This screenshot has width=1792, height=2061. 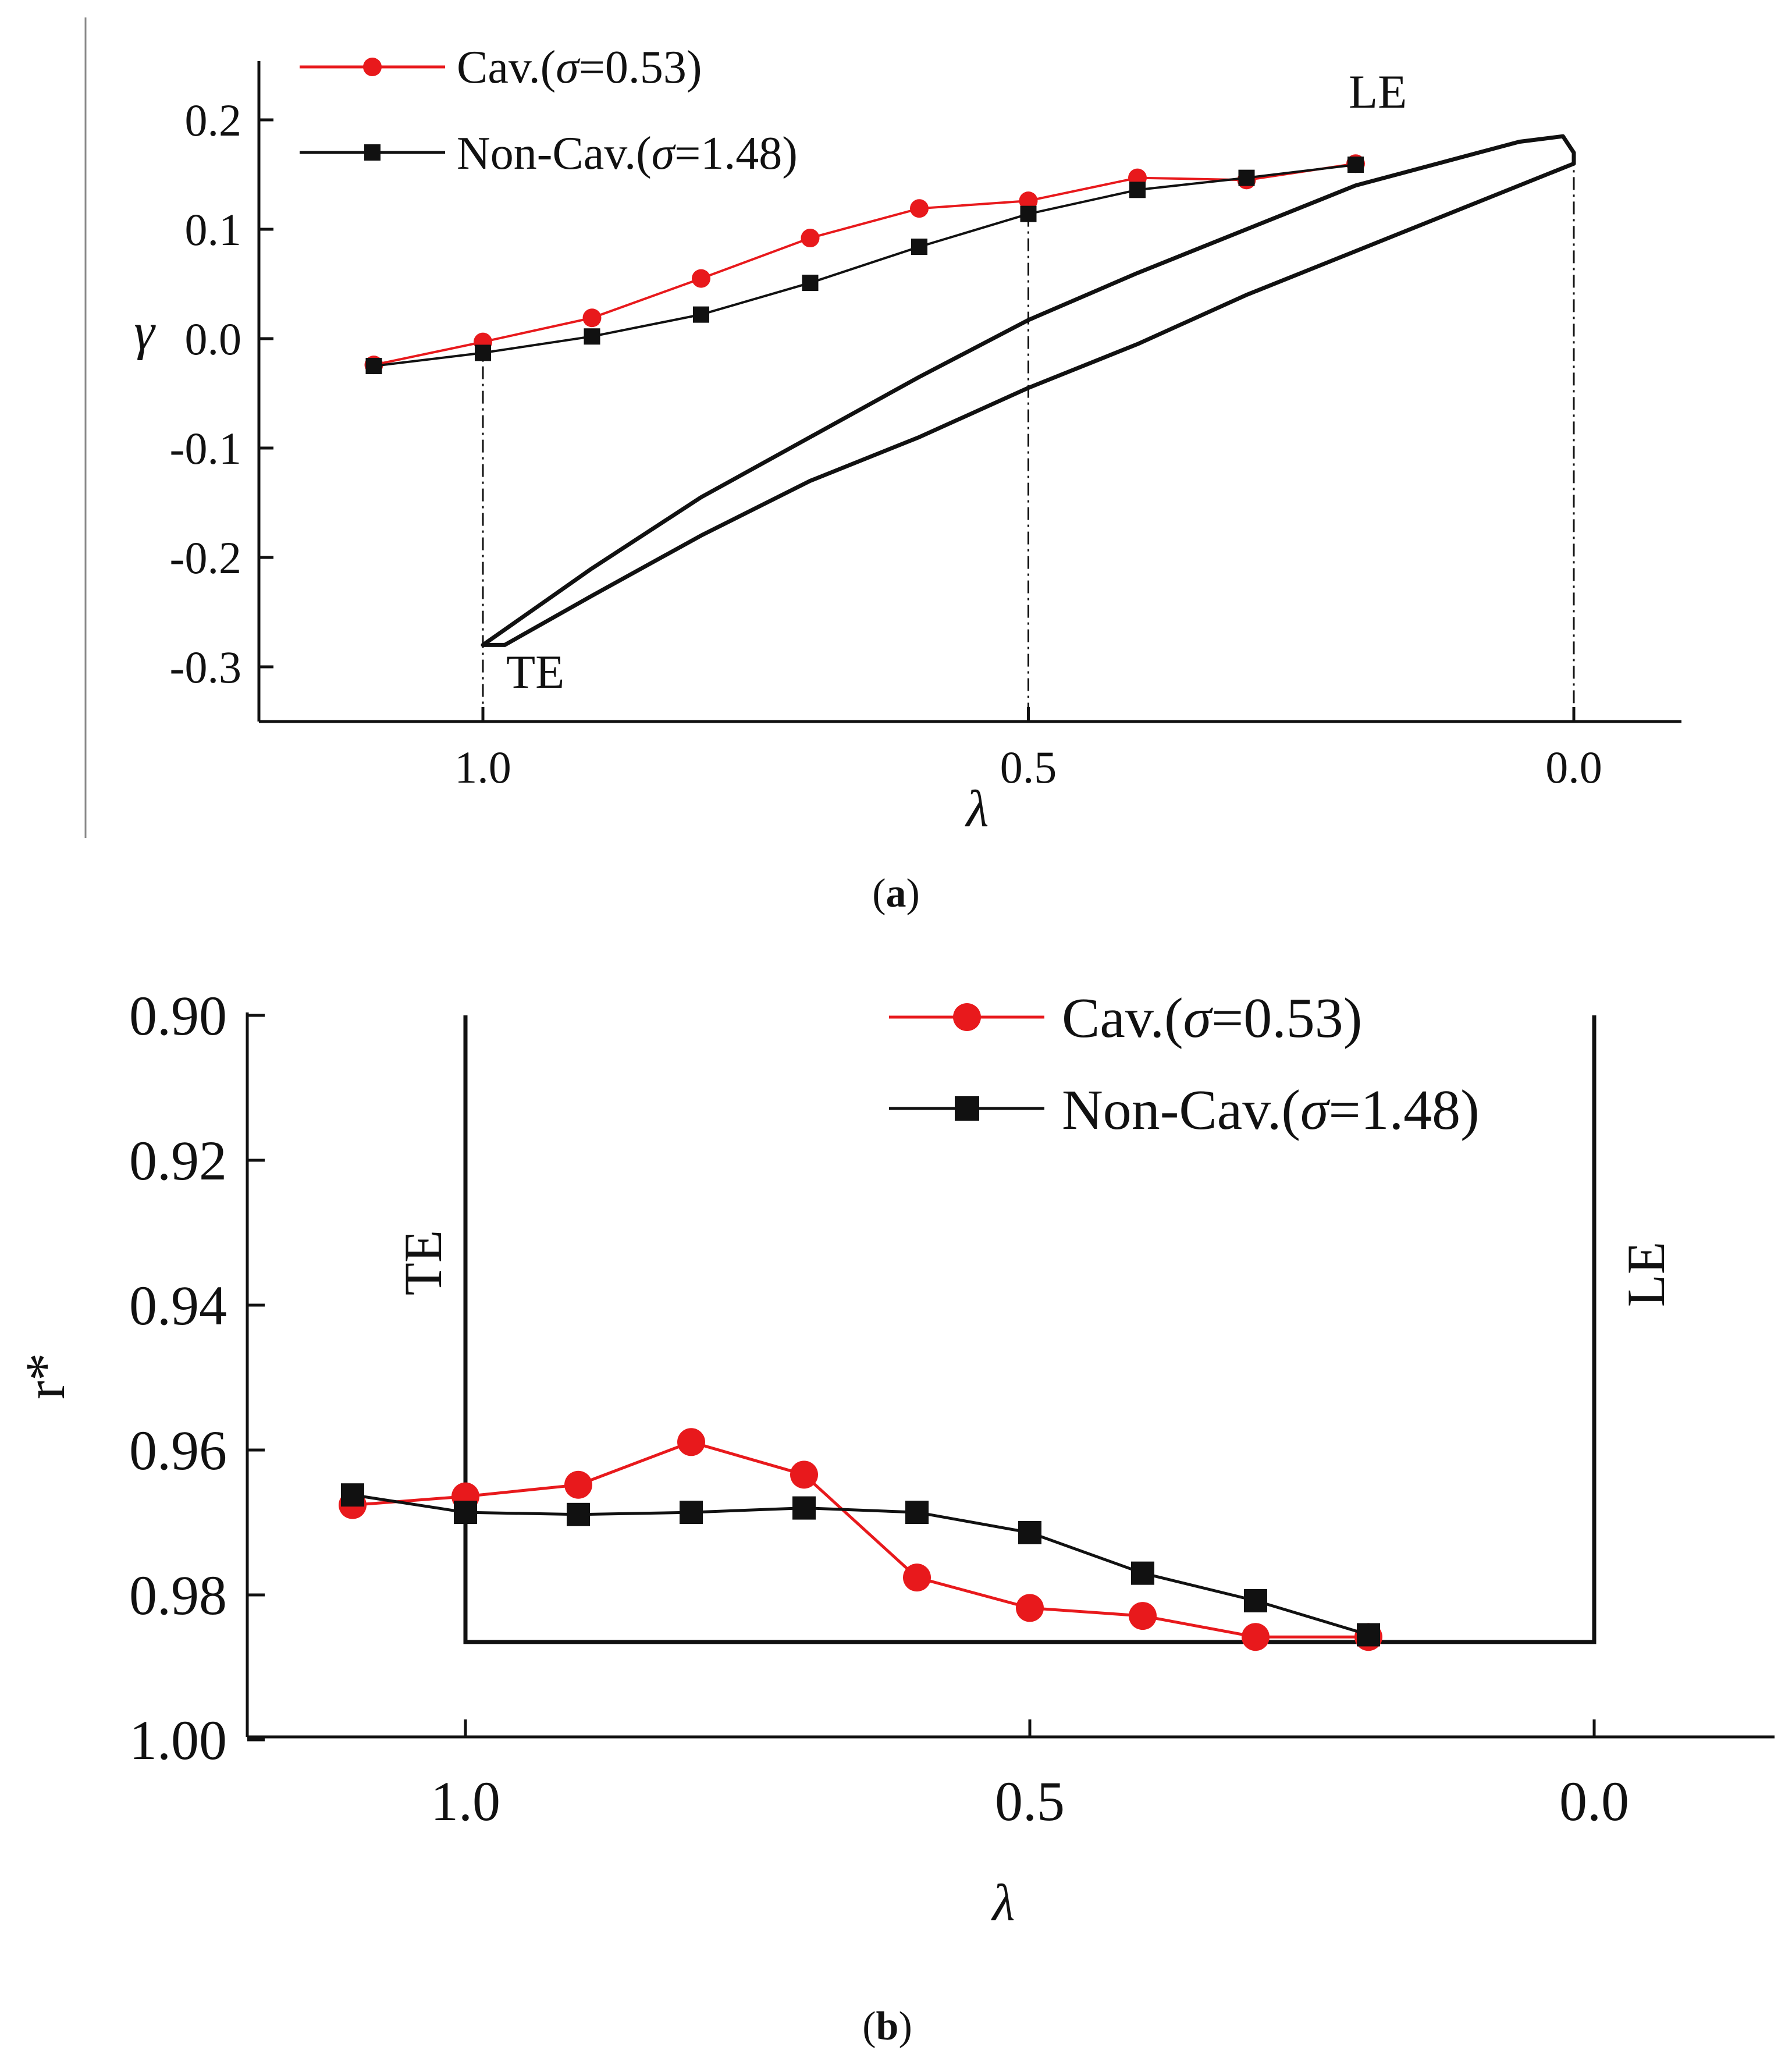 I want to click on y-tick-label: -0.3, so click(x=205, y=667).